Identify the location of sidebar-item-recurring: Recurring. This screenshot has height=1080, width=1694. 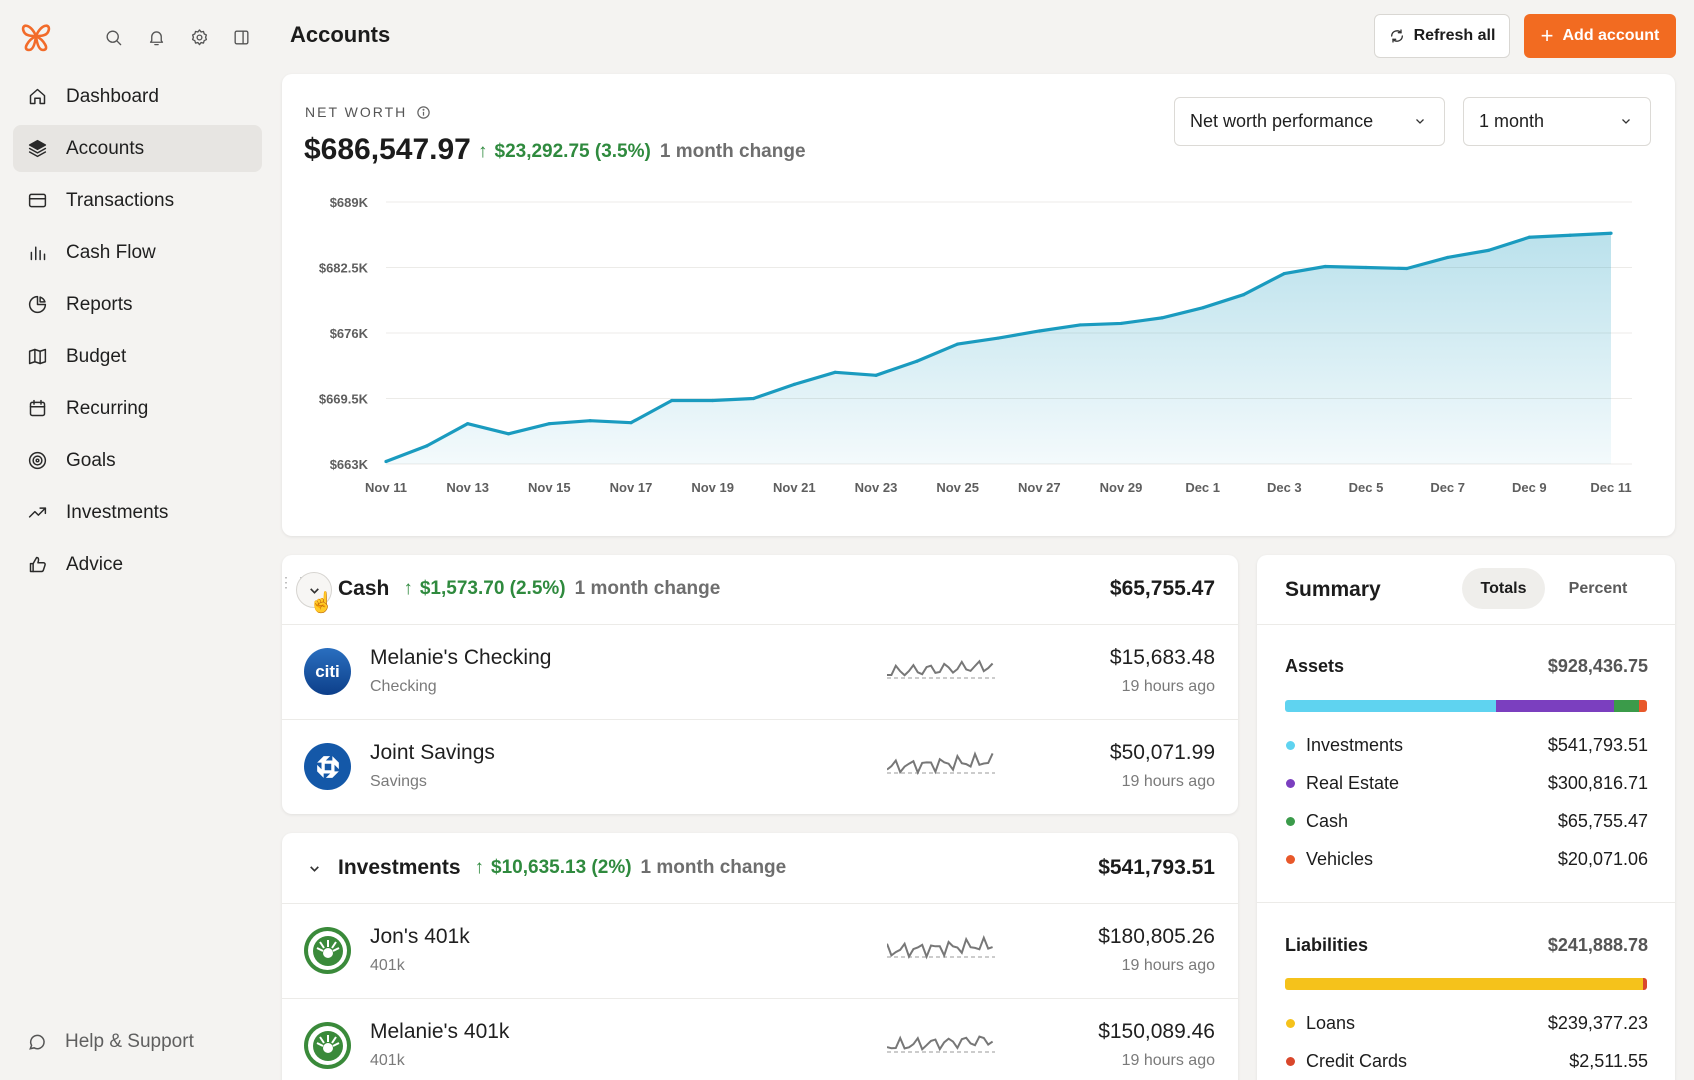
(137, 408).